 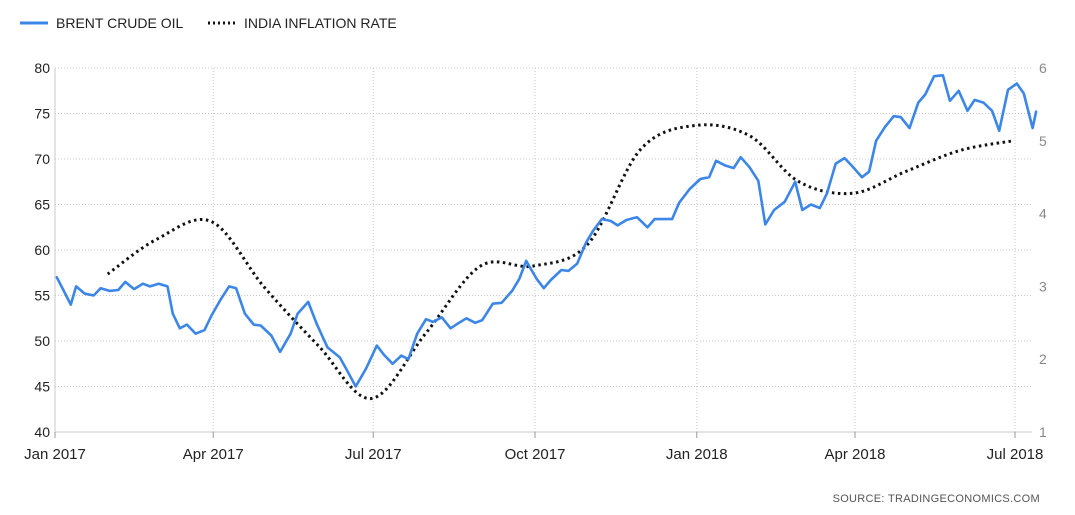 I want to click on x-tick-label: Jul 2017, so click(x=373, y=454).